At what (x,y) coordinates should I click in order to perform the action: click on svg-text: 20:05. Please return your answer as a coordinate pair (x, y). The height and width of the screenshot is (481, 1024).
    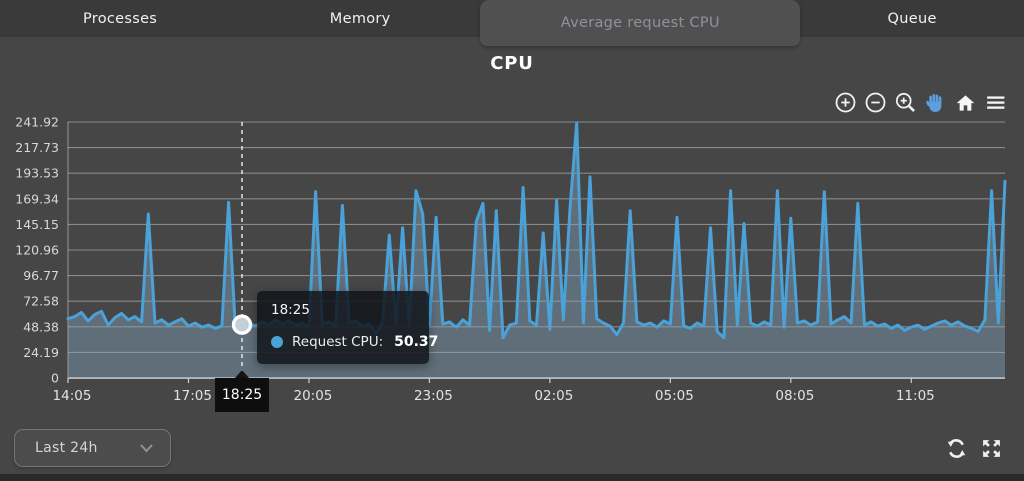
    Looking at the image, I should click on (312, 396).